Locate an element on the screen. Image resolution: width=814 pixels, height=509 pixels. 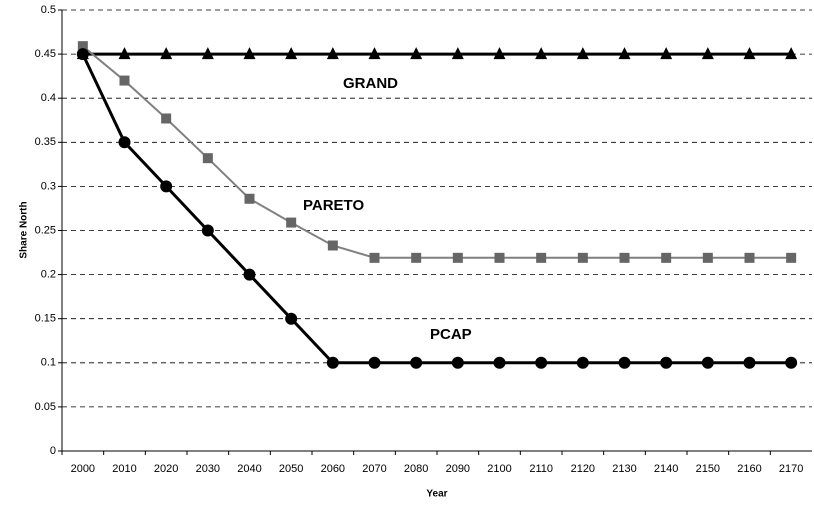
series-annotation: PCAP is located at coordinates (451, 334).